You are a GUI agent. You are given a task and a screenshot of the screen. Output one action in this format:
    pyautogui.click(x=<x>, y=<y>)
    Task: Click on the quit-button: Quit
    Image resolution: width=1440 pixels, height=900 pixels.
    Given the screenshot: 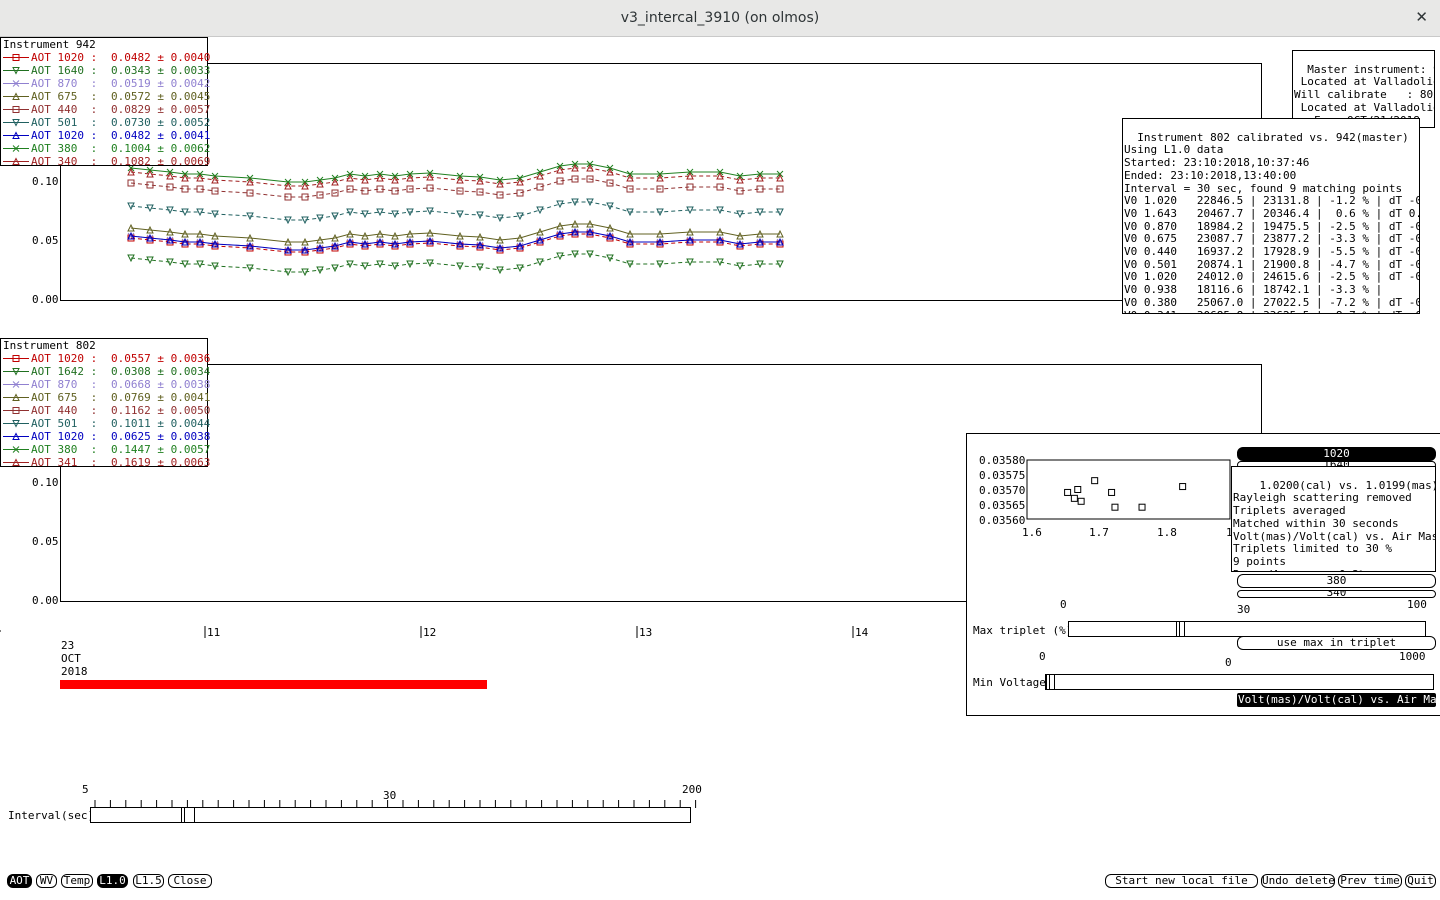 What is the action you would take?
    pyautogui.click(x=1420, y=881)
    